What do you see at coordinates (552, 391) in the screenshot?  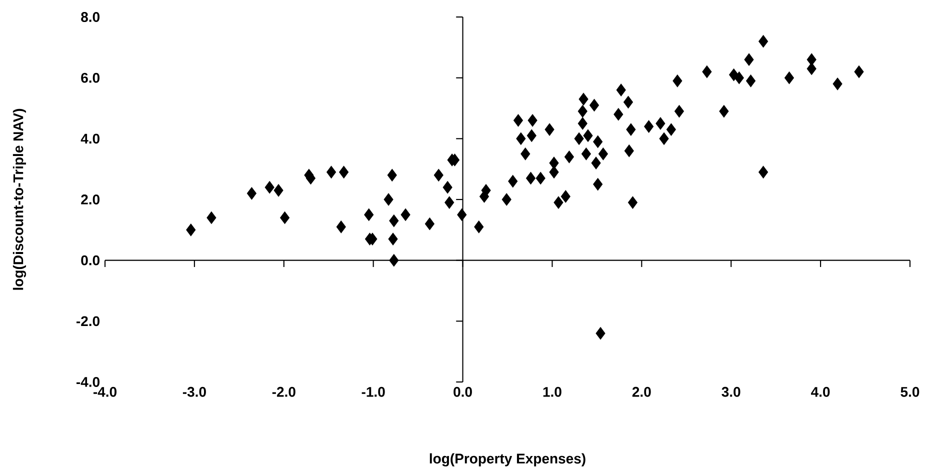 I see `x-tick-label: 1.0` at bounding box center [552, 391].